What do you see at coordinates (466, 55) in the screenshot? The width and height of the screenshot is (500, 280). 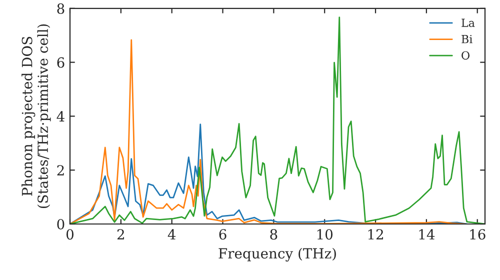 I see `legend-label: O` at bounding box center [466, 55].